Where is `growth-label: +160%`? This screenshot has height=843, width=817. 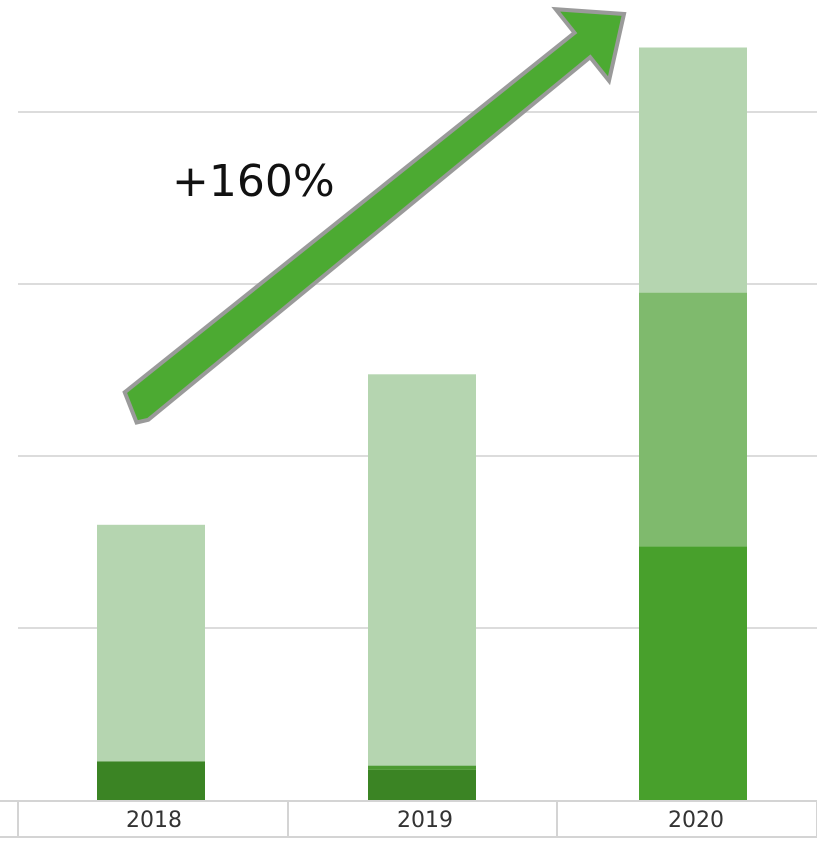
growth-label: +160% is located at coordinates (253, 181).